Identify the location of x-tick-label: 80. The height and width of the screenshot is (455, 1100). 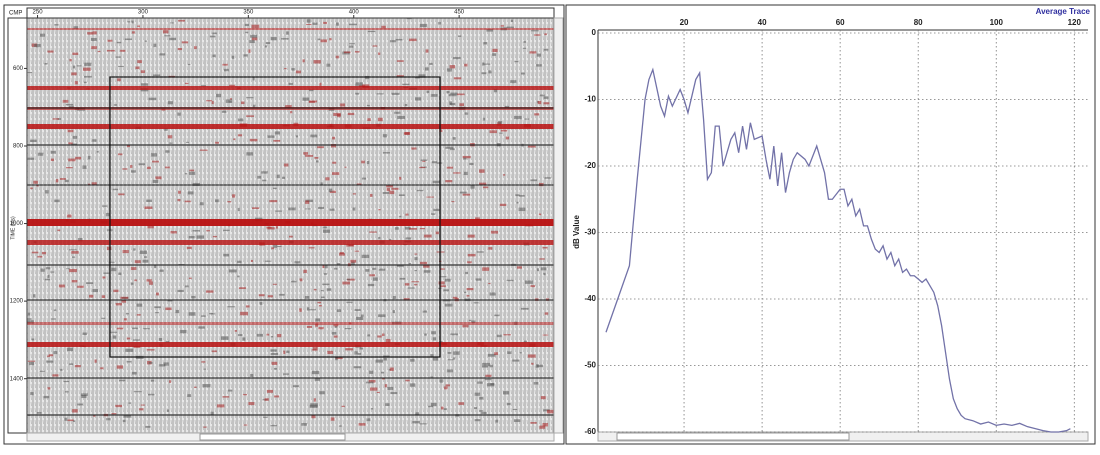
(918, 22).